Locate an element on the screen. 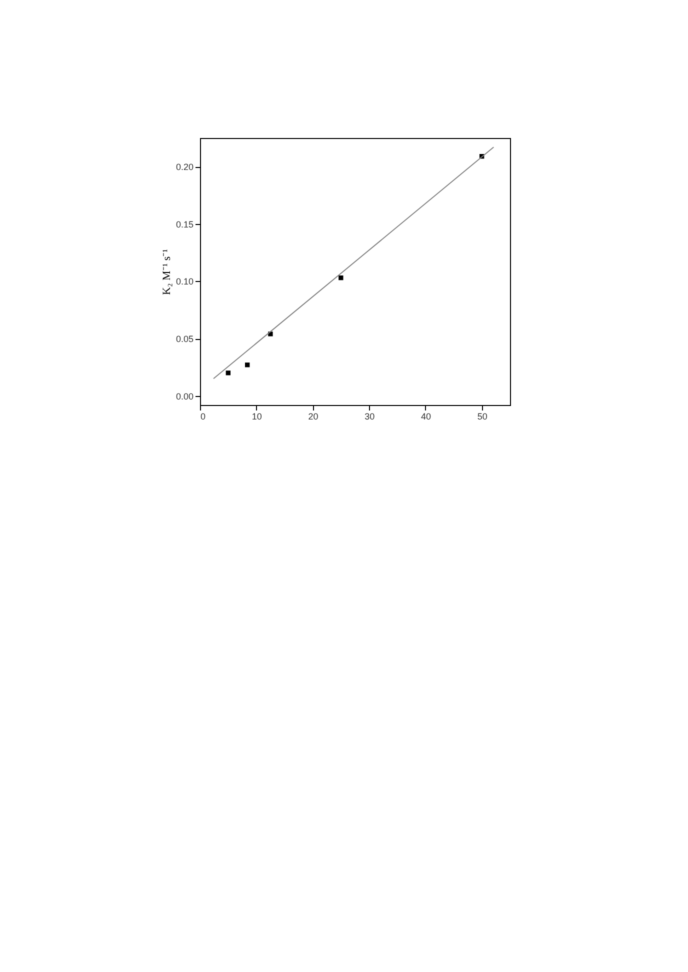  y-tick-label: 0.10 is located at coordinates (185, 281).